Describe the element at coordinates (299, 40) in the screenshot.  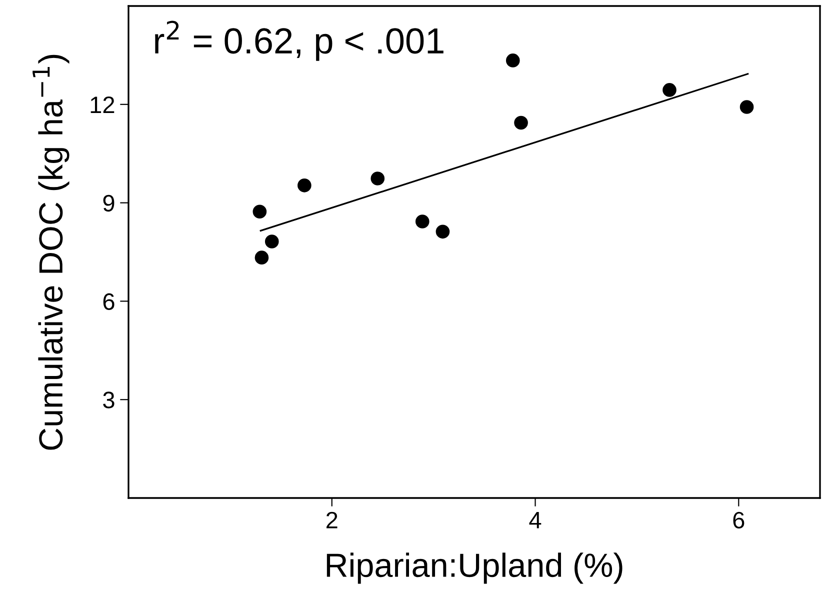
I see `annotation: r$^{2}$ = 0.62, p < .001` at that location.